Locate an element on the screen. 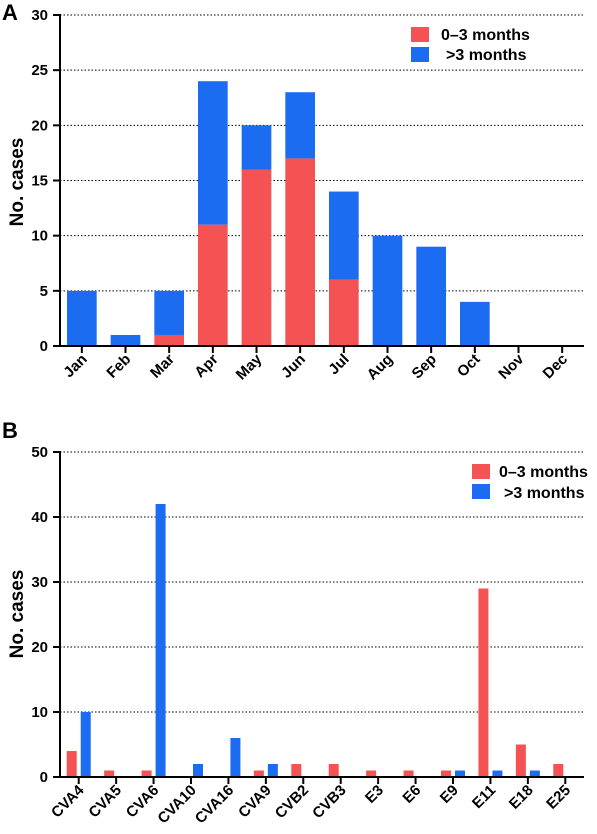 The image size is (597, 834). panel-b-bar-gt3-e9 is located at coordinates (460, 773).